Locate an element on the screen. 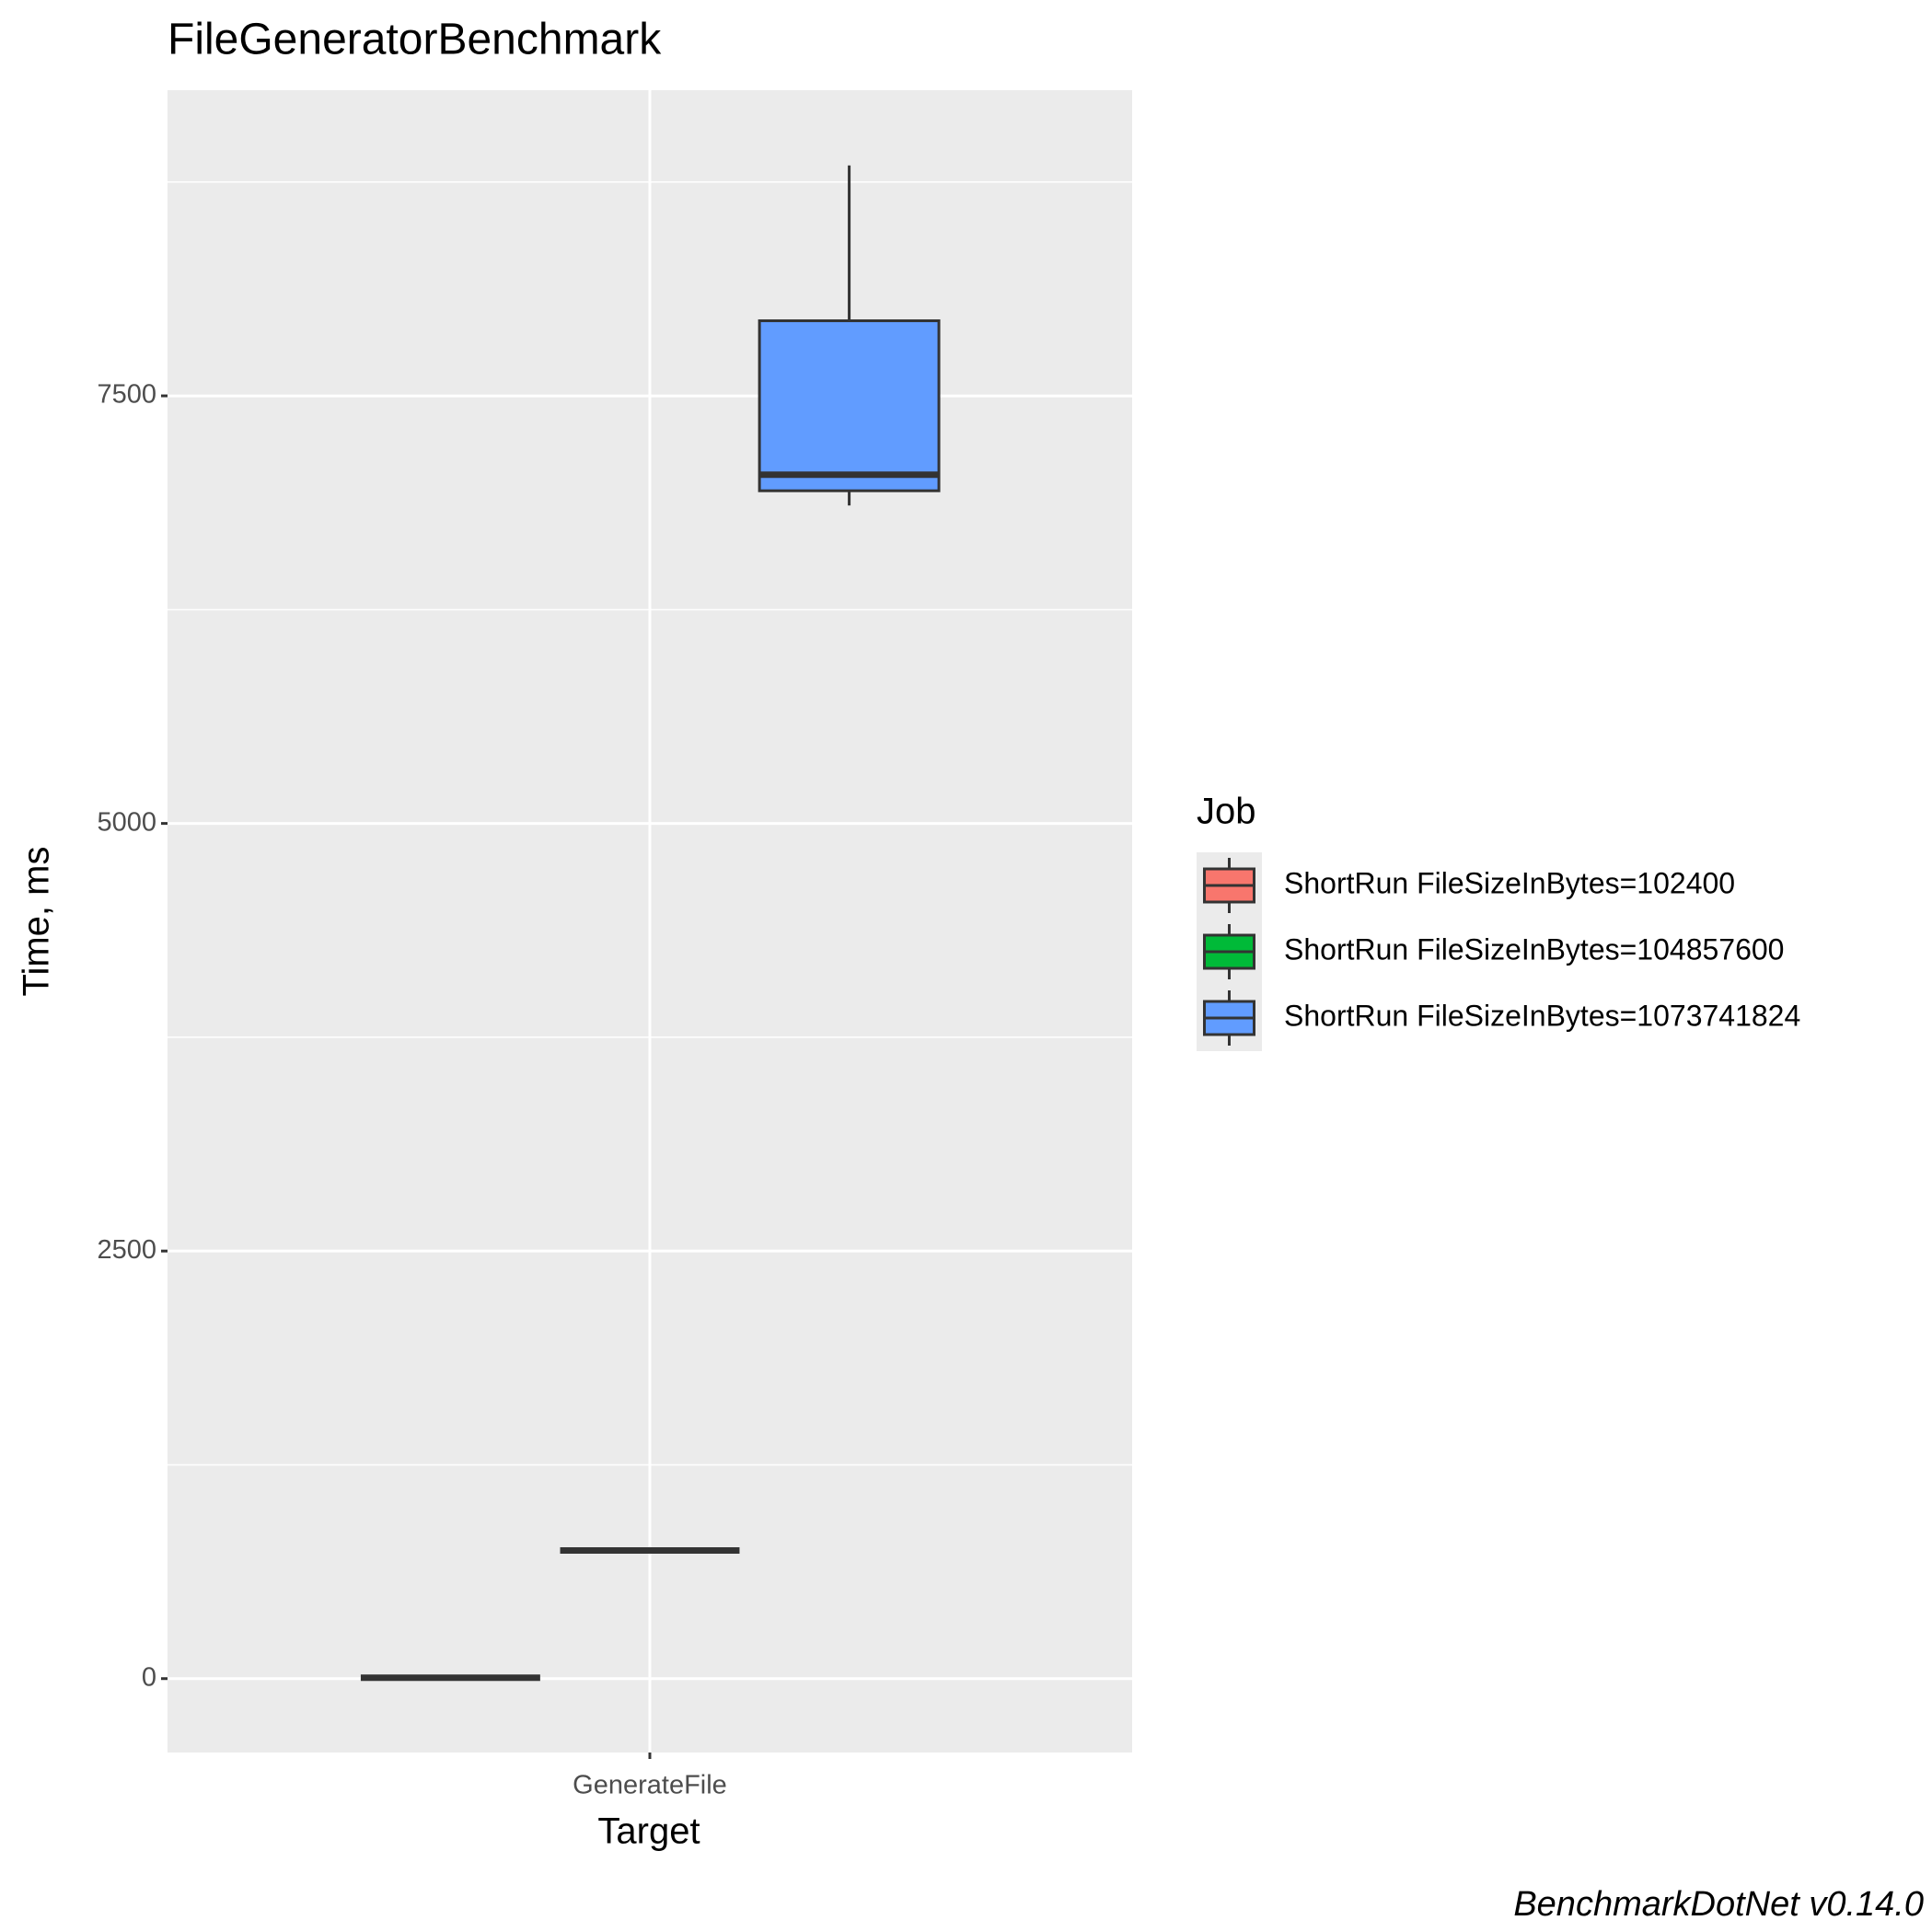  legend-label: ShortRun FileSizeInBytes=104857600 is located at coordinates (1534, 949).